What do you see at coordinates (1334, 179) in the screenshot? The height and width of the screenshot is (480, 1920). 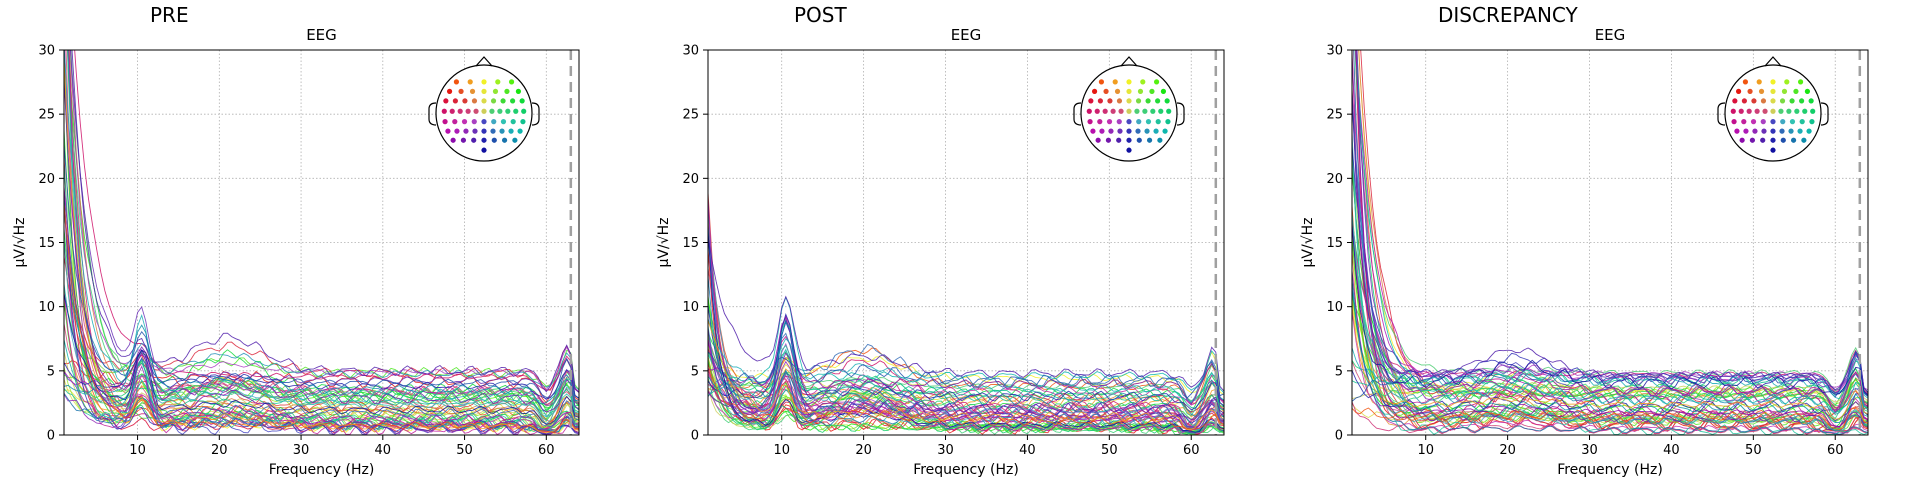 I see `y-tick-label: 20` at bounding box center [1334, 179].